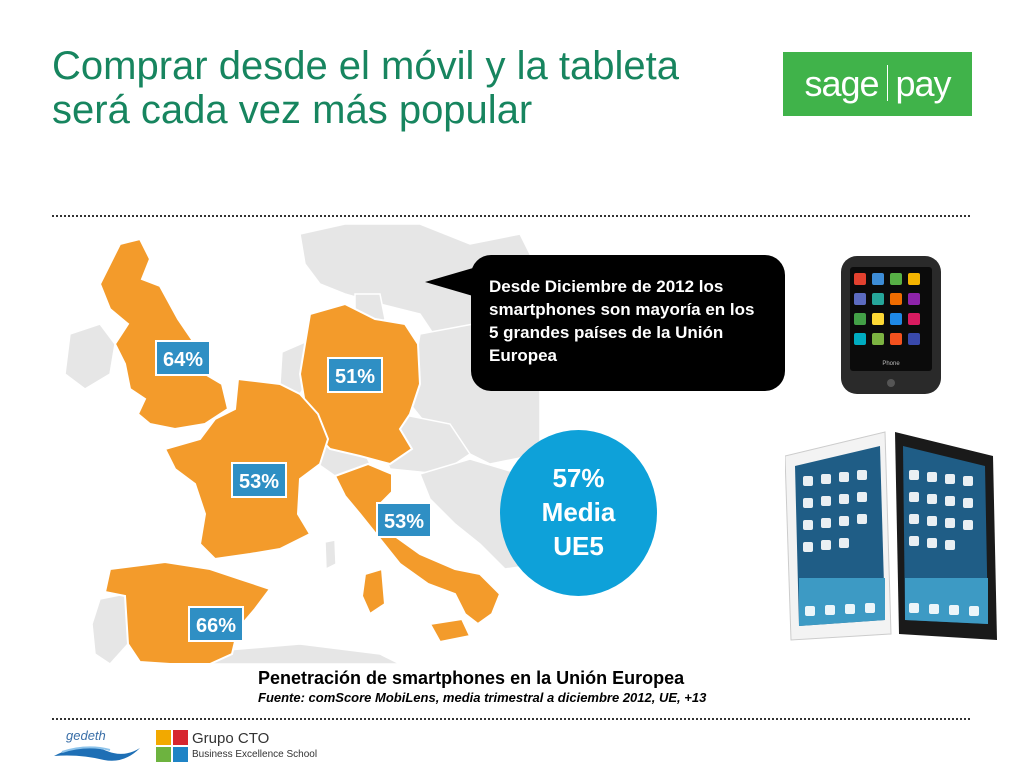  Describe the element at coordinates (164, 334) in the screenshot. I see `map-uk` at that location.